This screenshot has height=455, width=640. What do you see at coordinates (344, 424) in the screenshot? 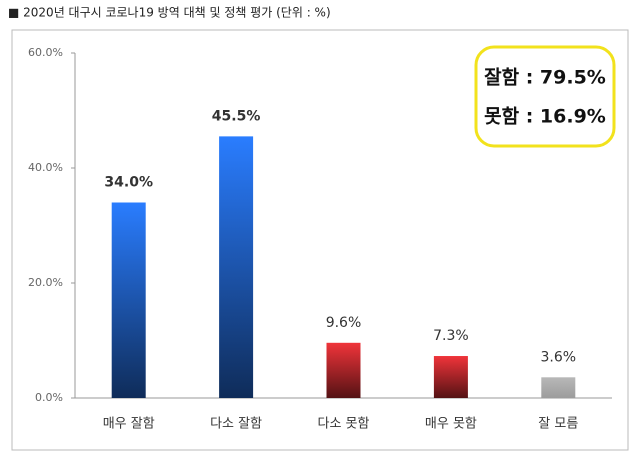
I see `x-tick-label: 다소 못함` at bounding box center [344, 424].